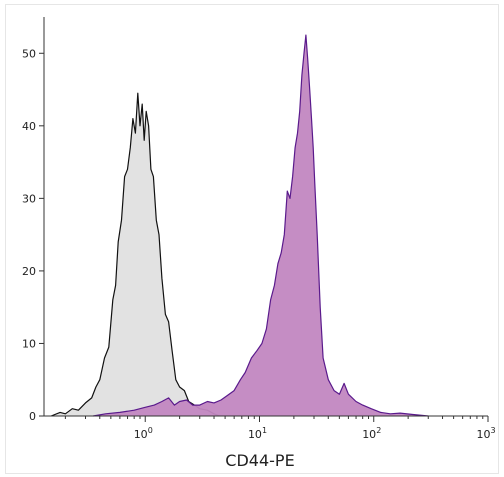 The width and height of the screenshot is (504, 477). Describe the element at coordinates (371, 433) in the screenshot. I see `x-tick-label-100: 10²` at that location.